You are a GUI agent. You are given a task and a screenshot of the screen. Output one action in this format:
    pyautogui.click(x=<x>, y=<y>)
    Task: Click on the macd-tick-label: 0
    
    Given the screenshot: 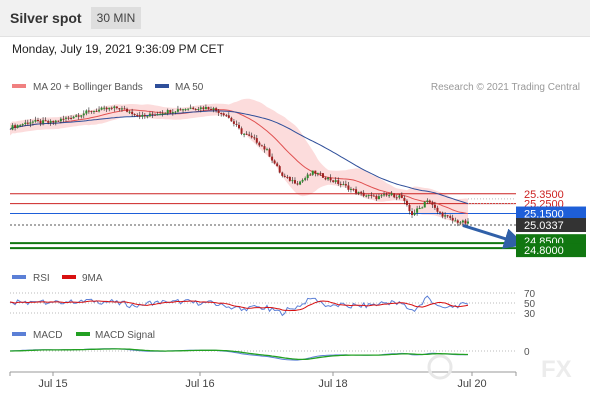 What is the action you would take?
    pyautogui.click(x=527, y=352)
    